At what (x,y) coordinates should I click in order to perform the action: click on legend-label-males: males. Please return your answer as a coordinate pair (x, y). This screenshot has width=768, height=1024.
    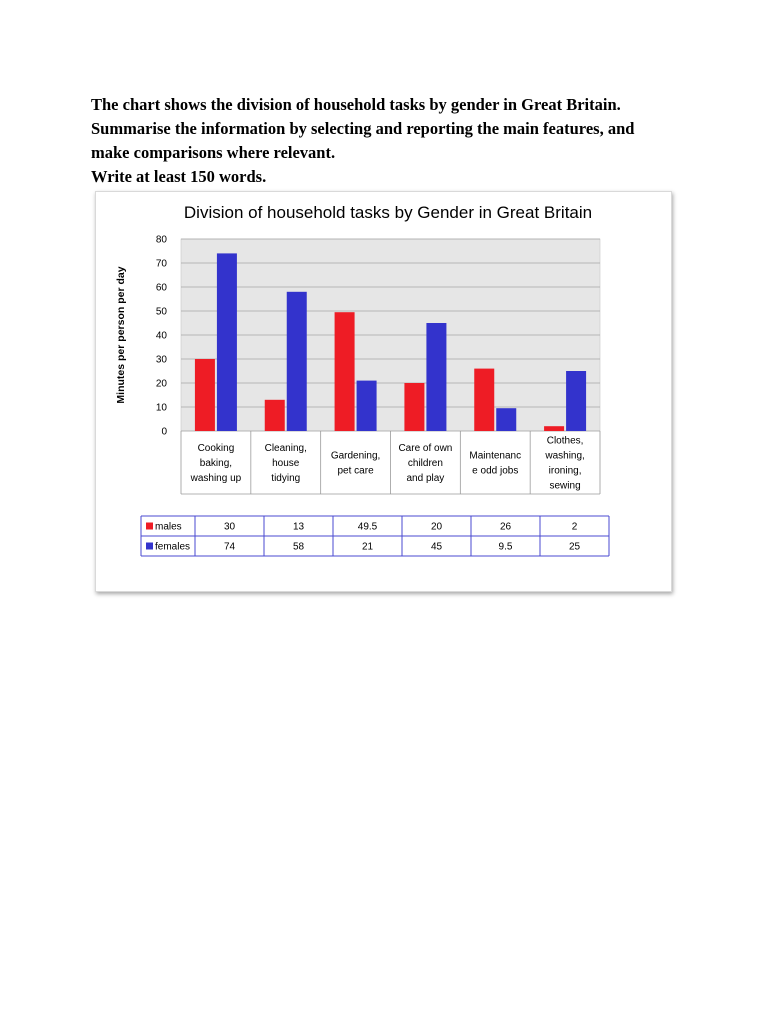
    Looking at the image, I should click on (168, 527).